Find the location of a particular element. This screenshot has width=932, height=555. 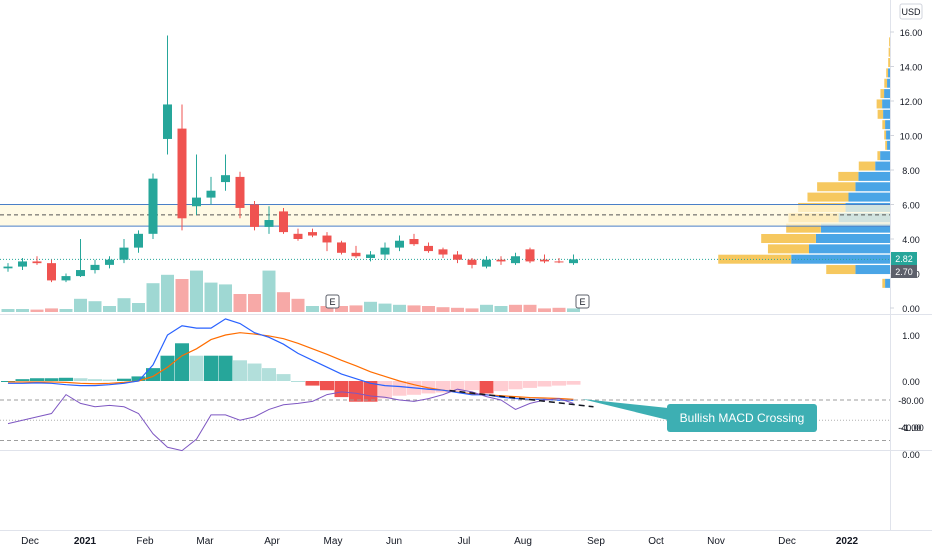

macd-line is located at coordinates (291, 359).